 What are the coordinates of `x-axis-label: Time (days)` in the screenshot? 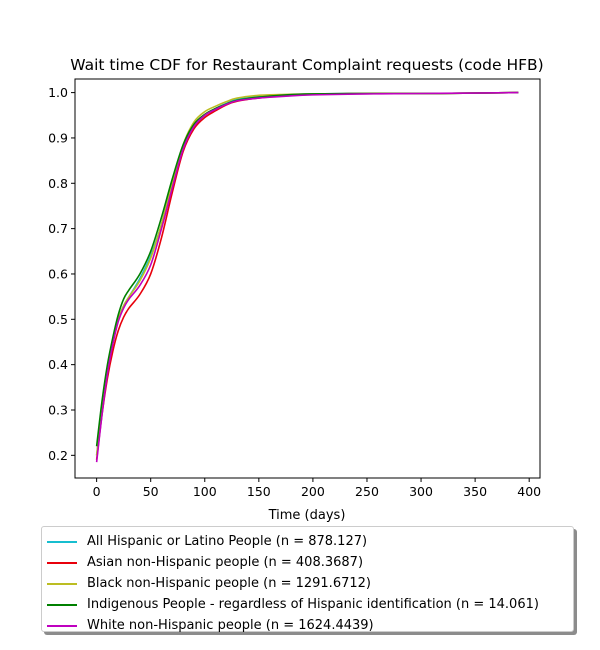 It's located at (307, 515).